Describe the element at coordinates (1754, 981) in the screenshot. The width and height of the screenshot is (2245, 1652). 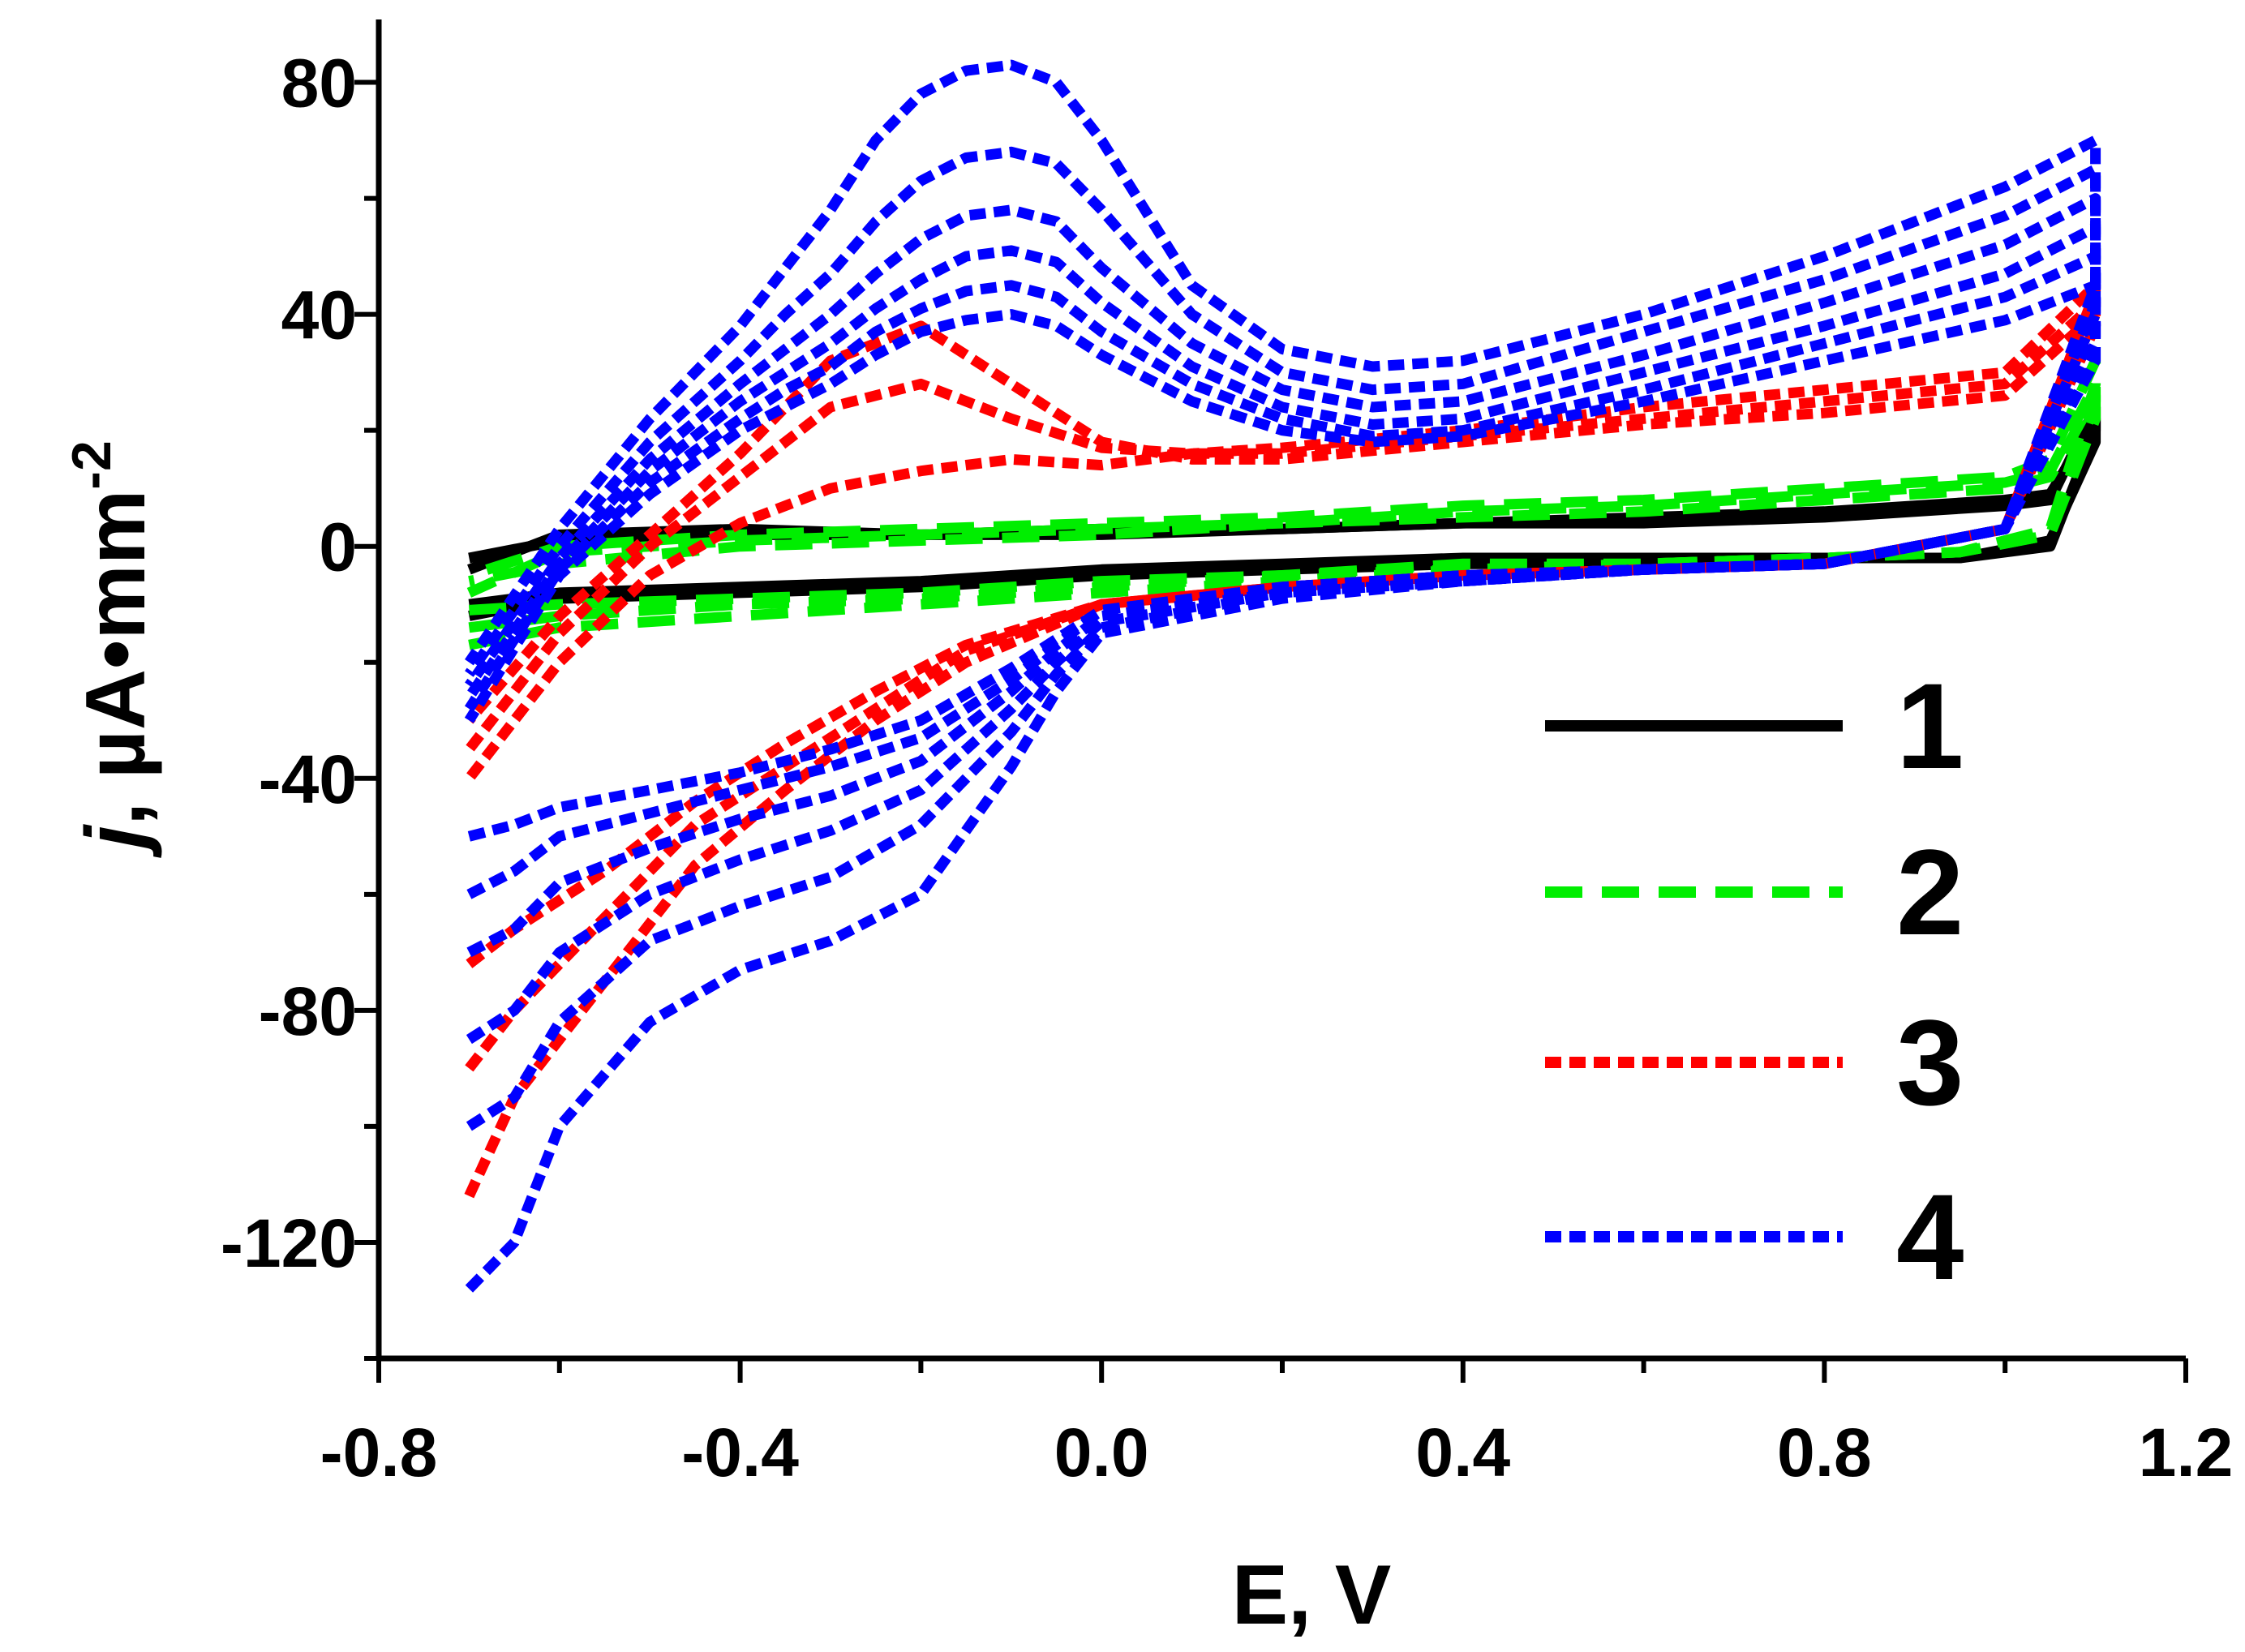
I see `legend: 1 2 3 4` at that location.